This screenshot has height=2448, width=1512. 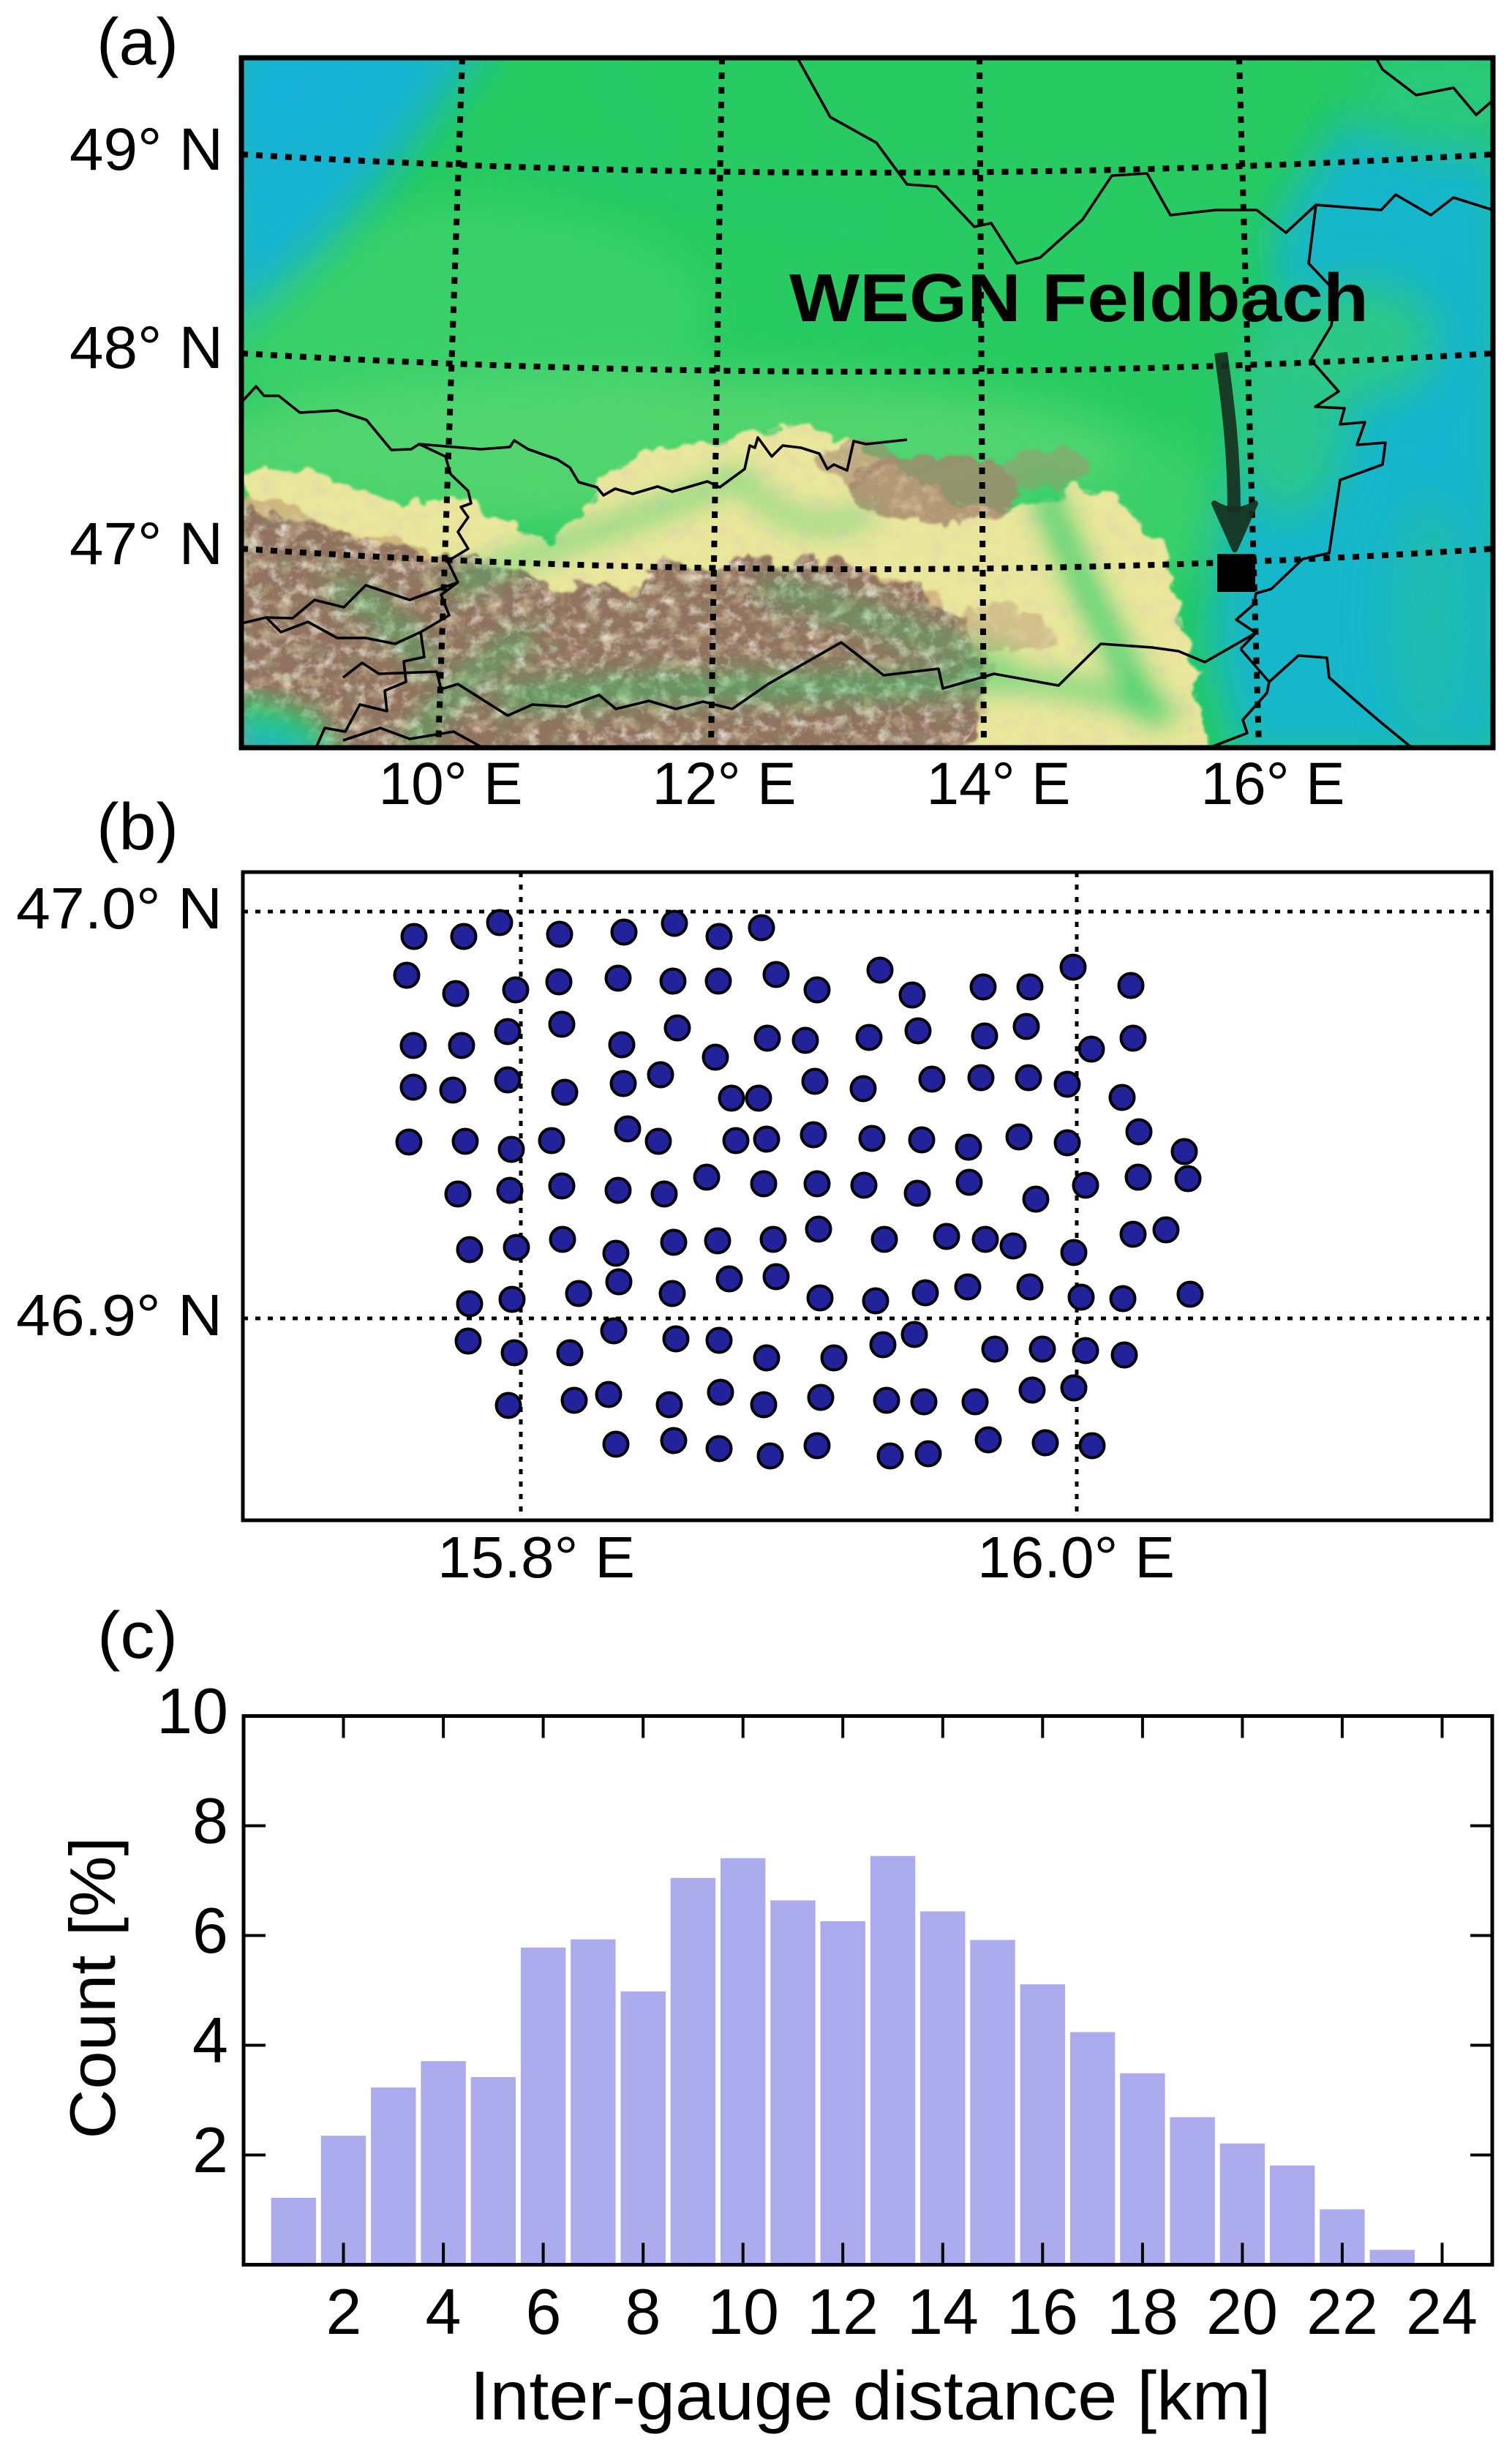 I want to click on svg-text: 14° E, so click(x=999, y=784).